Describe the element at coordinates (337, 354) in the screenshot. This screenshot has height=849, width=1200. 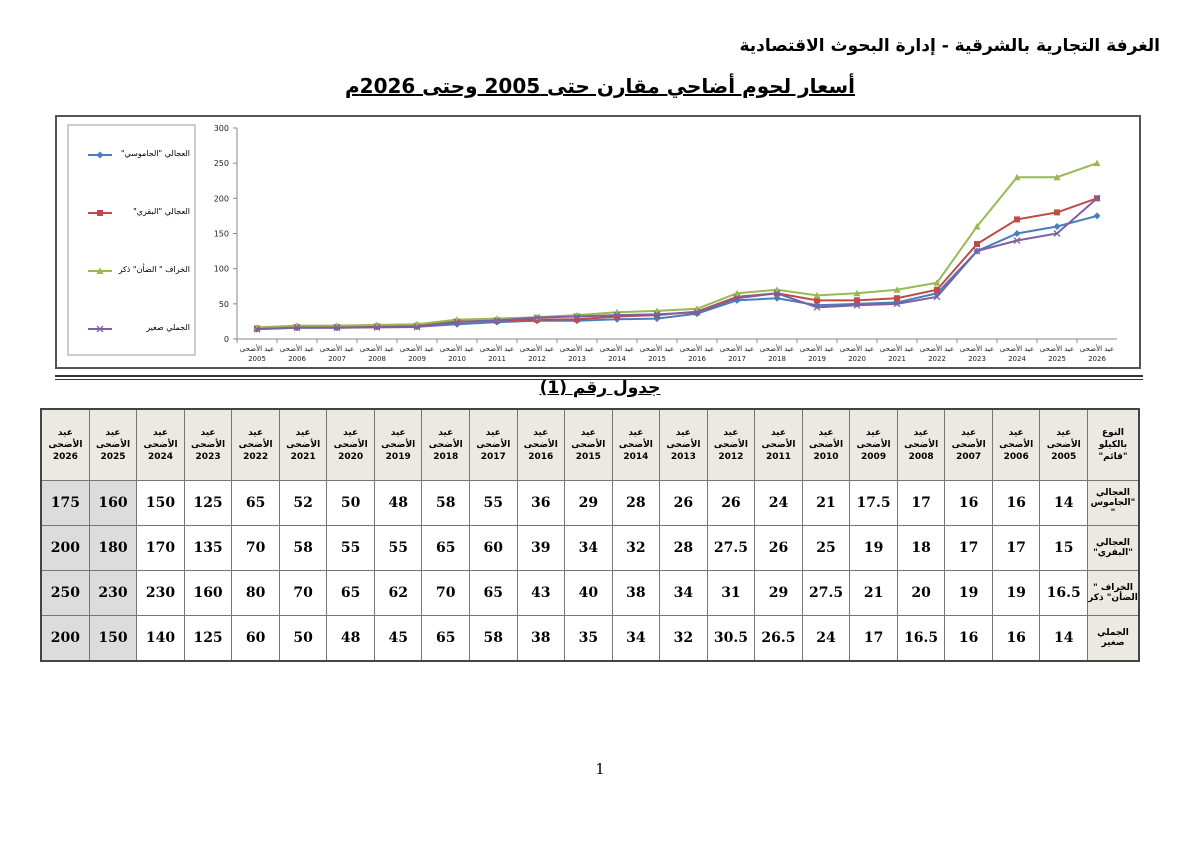
I see `x-tick-label: عيد الأضحى 2007` at that location.